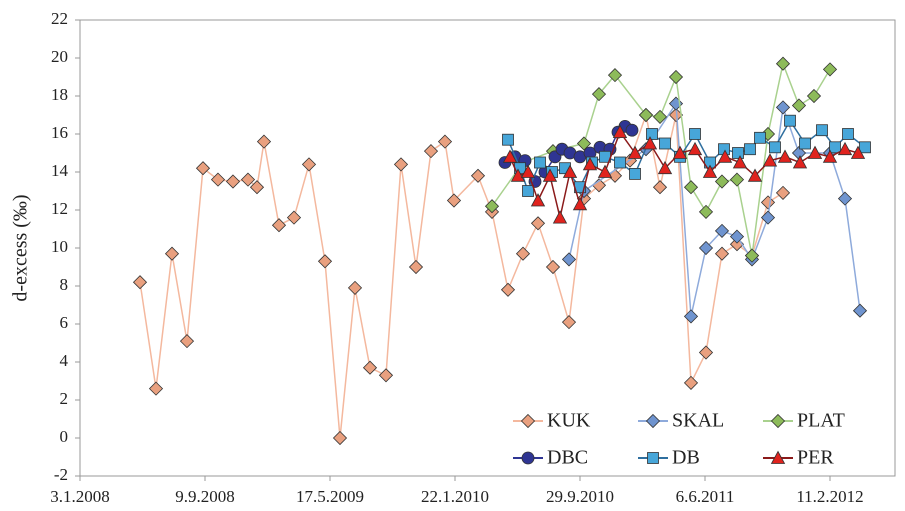 The height and width of the screenshot is (511, 905). What do you see at coordinates (21, 247) in the screenshot?
I see `y-axis-label: d-excess (‰)` at bounding box center [21, 247].